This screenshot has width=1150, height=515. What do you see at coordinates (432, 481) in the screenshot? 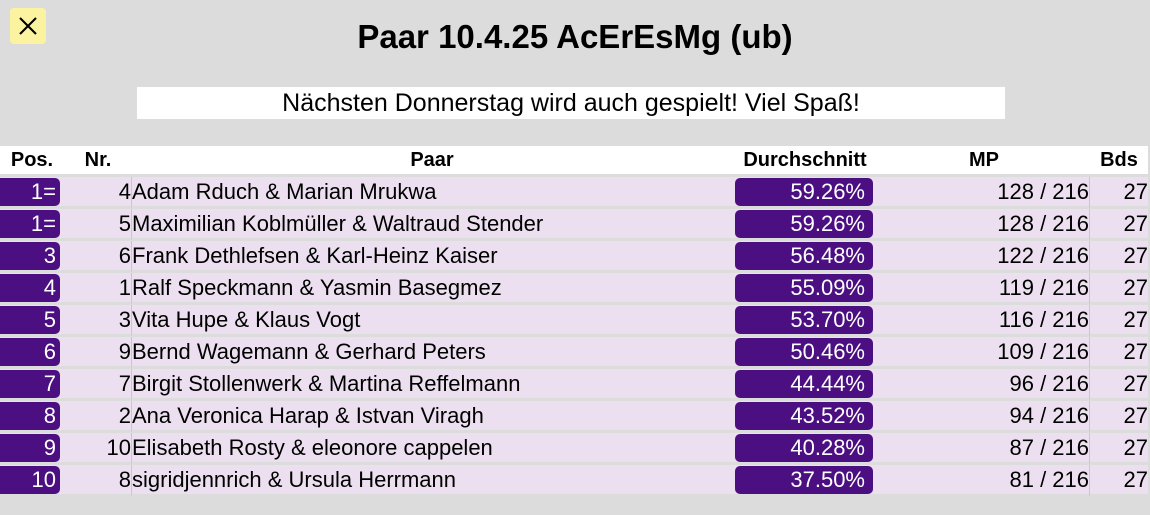
I see `pair-names: sigridjennrich & Ursula Herrmann` at bounding box center [432, 481].